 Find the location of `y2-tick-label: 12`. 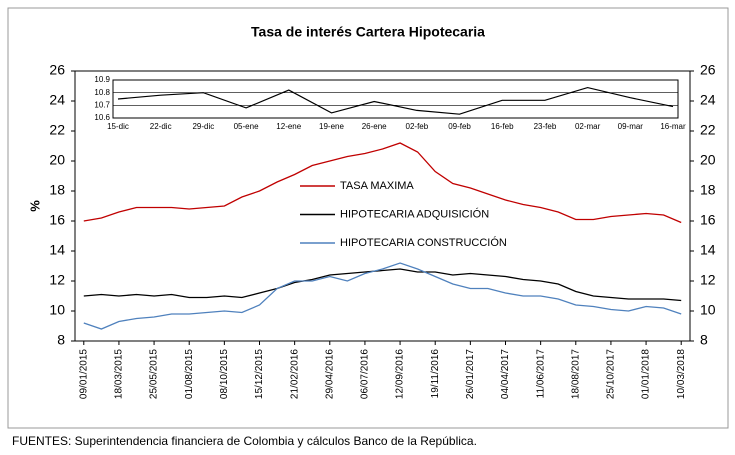

y2-tick-label: 12 is located at coordinates (708, 280).